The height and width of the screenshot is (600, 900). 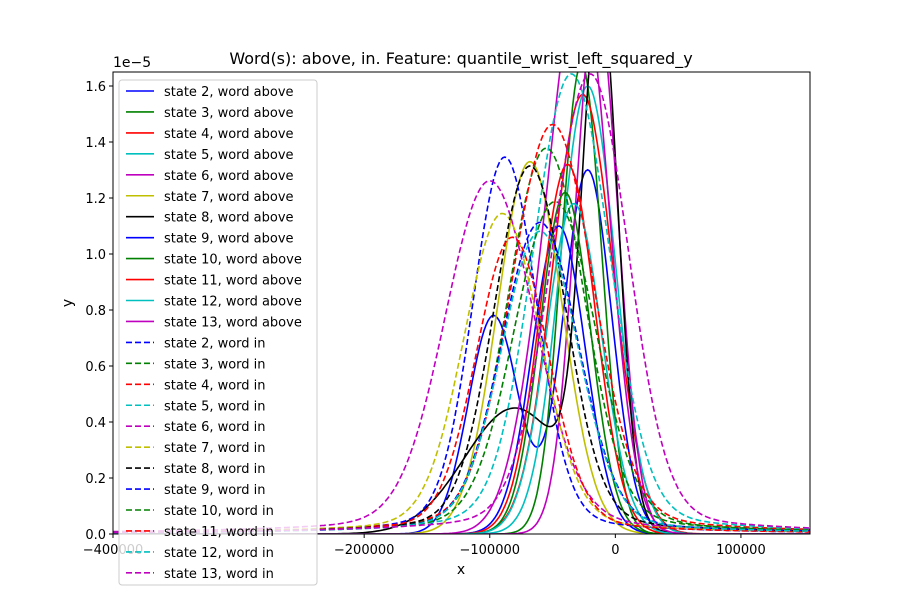 What do you see at coordinates (219, 532) in the screenshot?
I see `legend-entry-label: state 11, word in` at bounding box center [219, 532].